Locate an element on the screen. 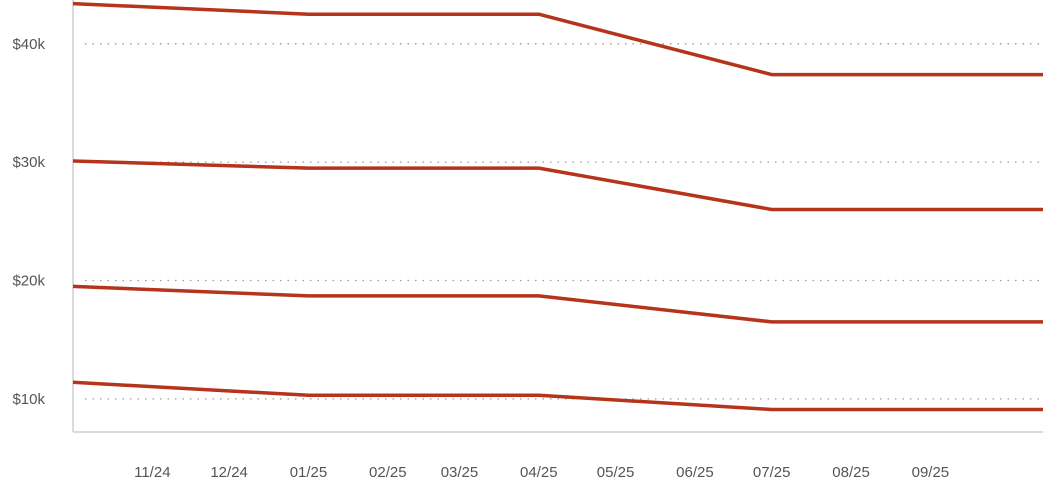 The height and width of the screenshot is (481, 1043). x-tick-label: 11/24 is located at coordinates (152, 472).